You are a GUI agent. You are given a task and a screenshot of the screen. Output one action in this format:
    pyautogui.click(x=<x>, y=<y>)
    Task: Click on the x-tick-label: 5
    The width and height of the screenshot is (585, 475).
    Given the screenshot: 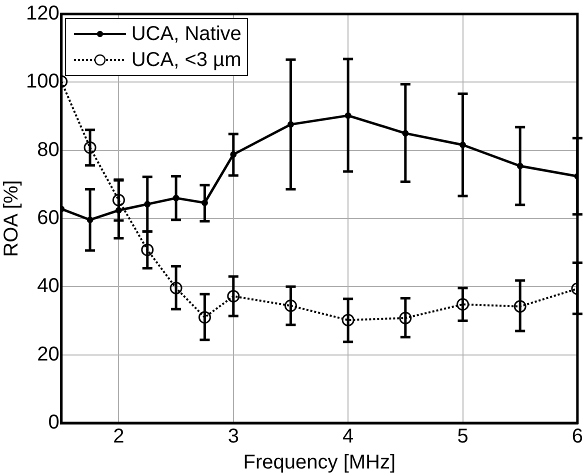 What is the action you would take?
    pyautogui.click(x=462, y=437)
    